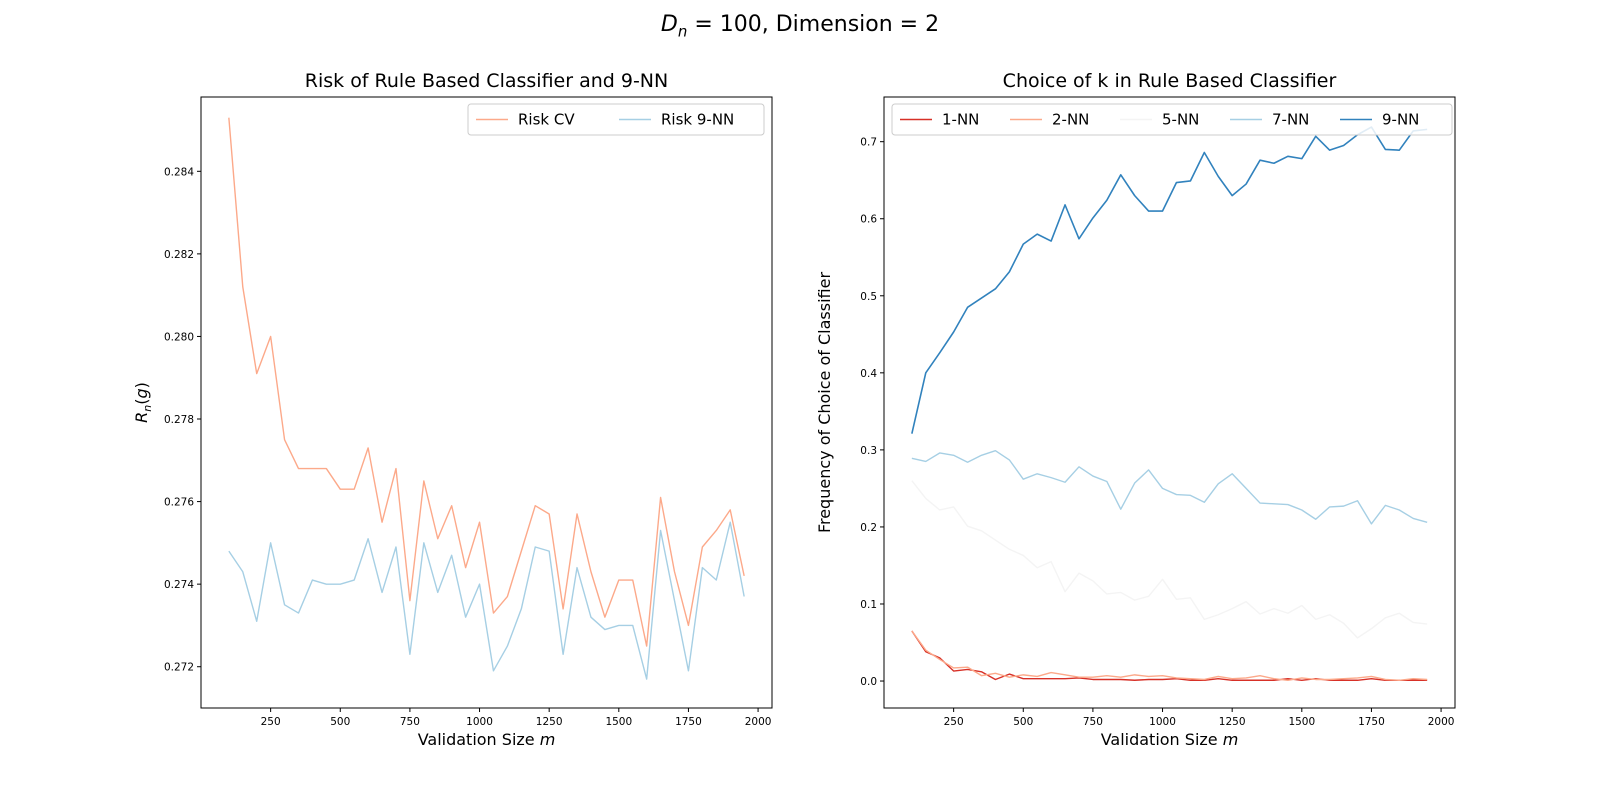  What do you see at coordinates (1441, 722) in the screenshot?
I see `choice-chart-x-tick-label: 2000` at bounding box center [1441, 722].